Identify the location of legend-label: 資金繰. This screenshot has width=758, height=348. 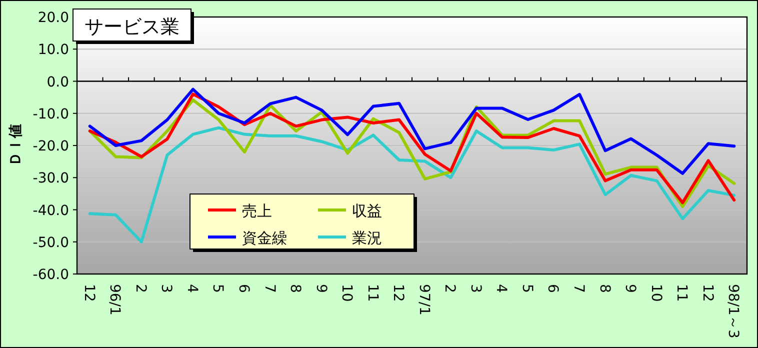
(264, 238).